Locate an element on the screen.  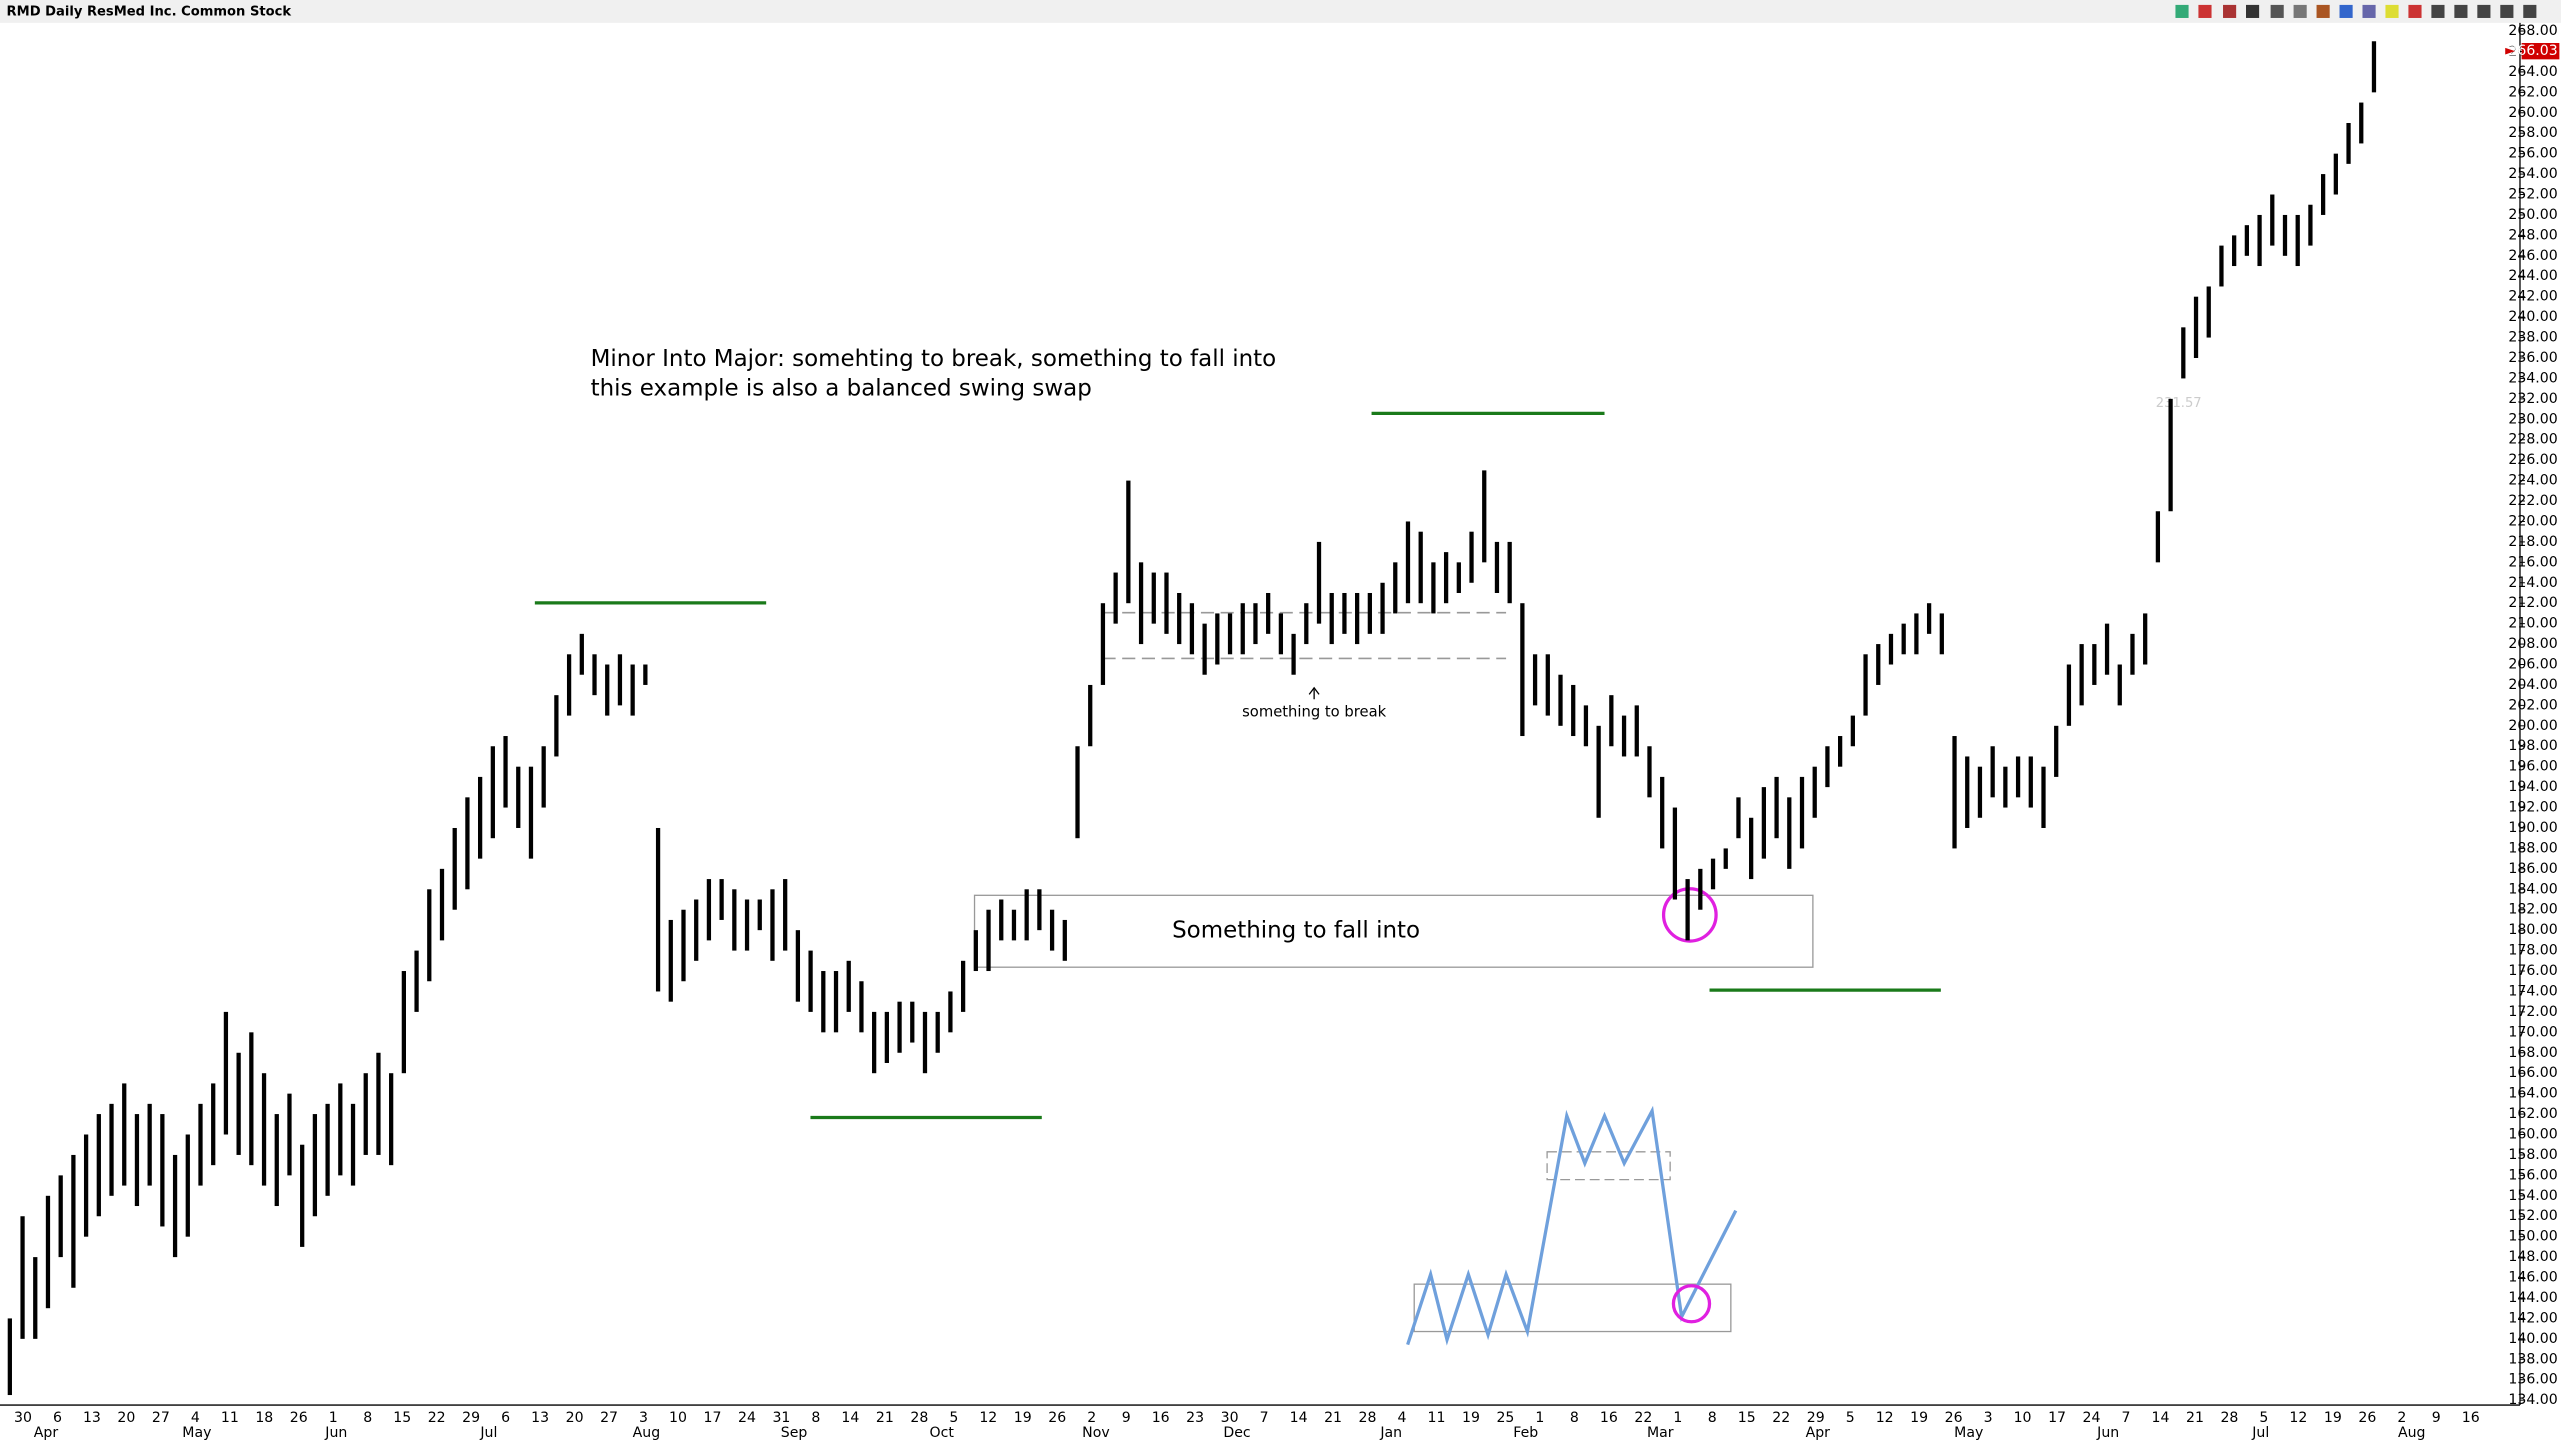
x-tick-label: 18 is located at coordinates (264, 1418).